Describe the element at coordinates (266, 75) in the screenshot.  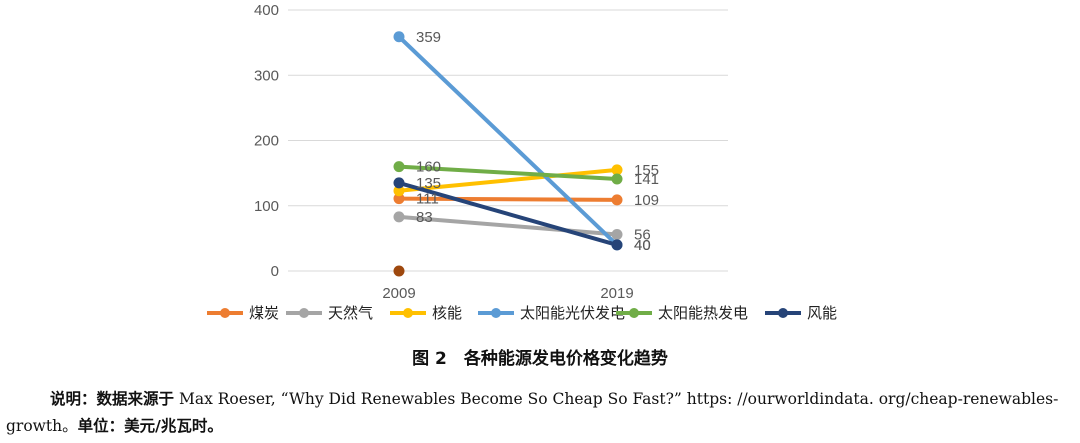
I see `y-tick-label: 300` at that location.